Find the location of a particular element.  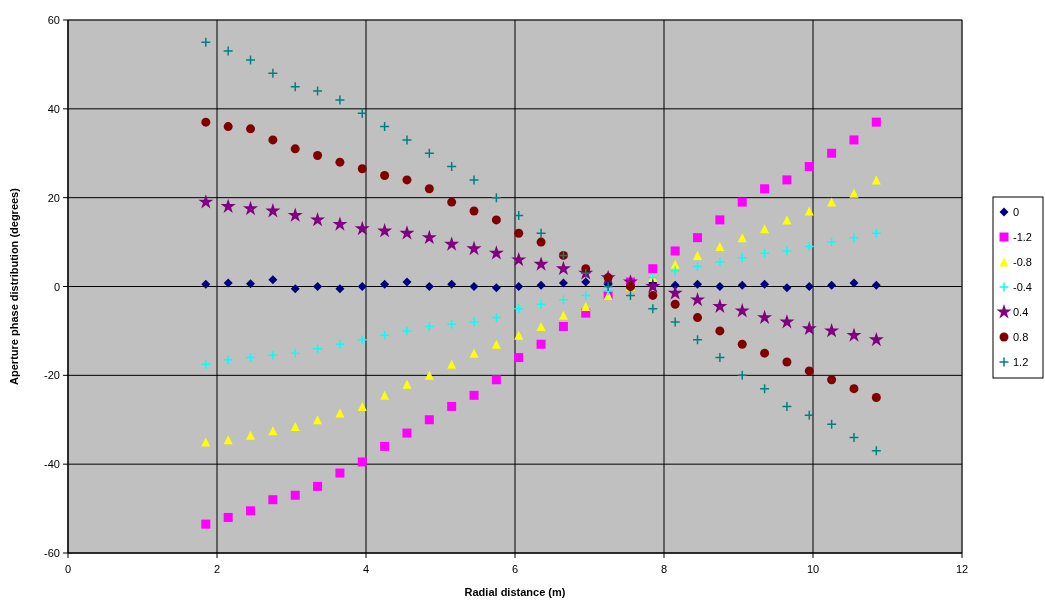

y-tick-label: -60 is located at coordinates (52, 553).